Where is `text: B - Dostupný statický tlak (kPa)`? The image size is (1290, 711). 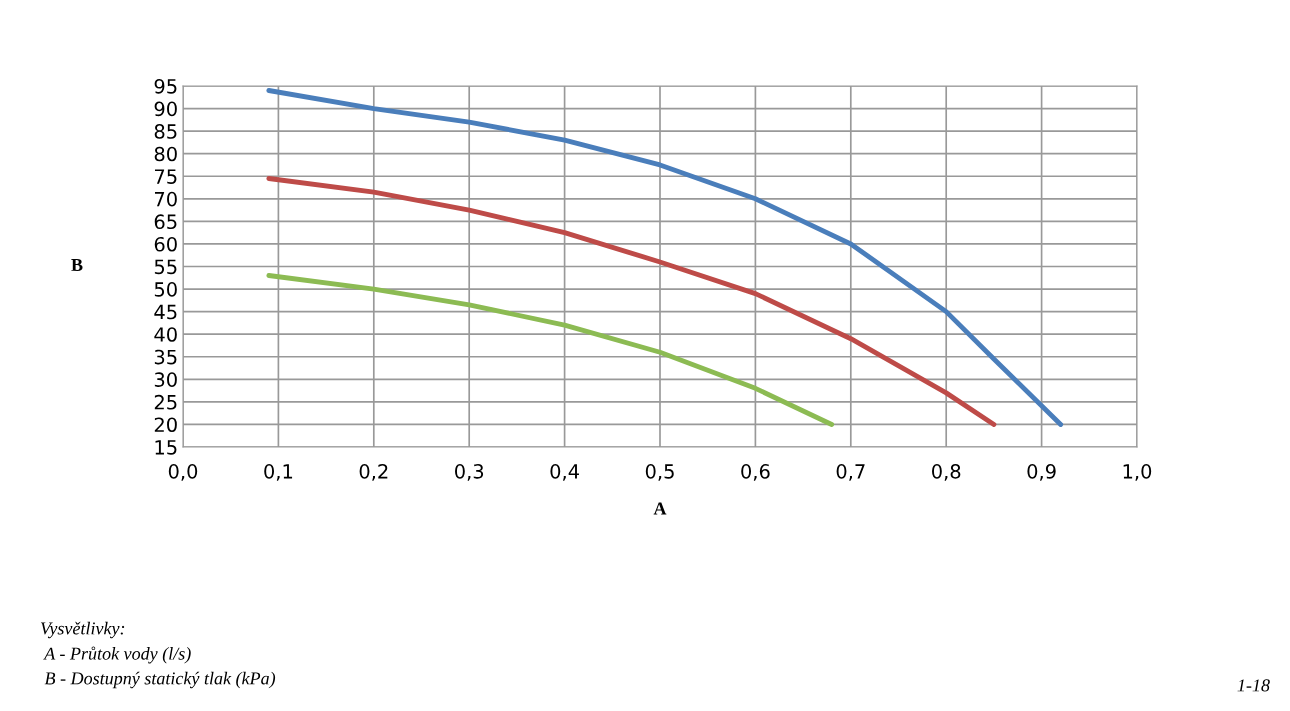 text: B - Dostupný statický tlak (kPa) is located at coordinates (160, 680).